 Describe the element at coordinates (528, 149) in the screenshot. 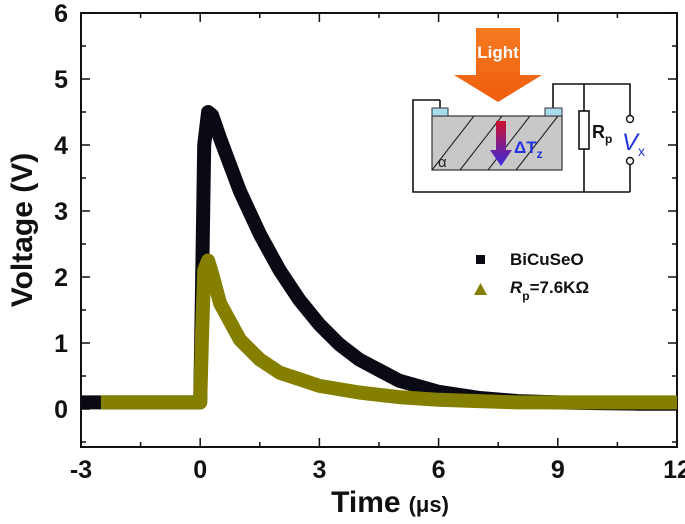

I see `delta-t-label: ΔTz` at that location.